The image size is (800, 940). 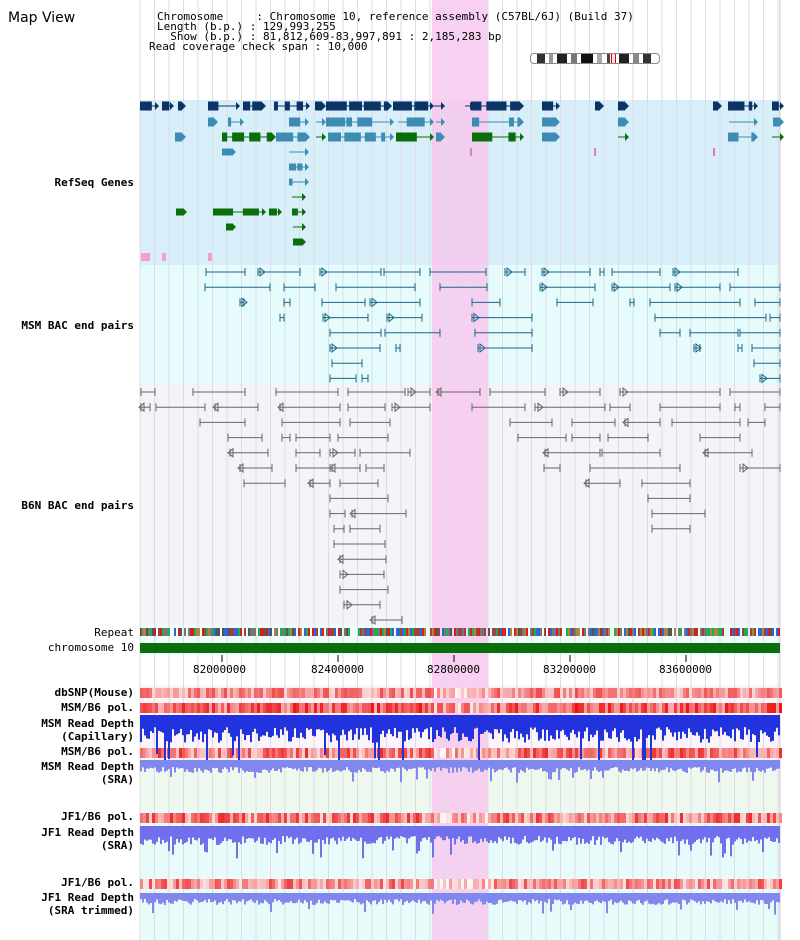 I want to click on track-label-msm-b6-pol-sra: MSM/B6 pol., so click(x=97, y=751).